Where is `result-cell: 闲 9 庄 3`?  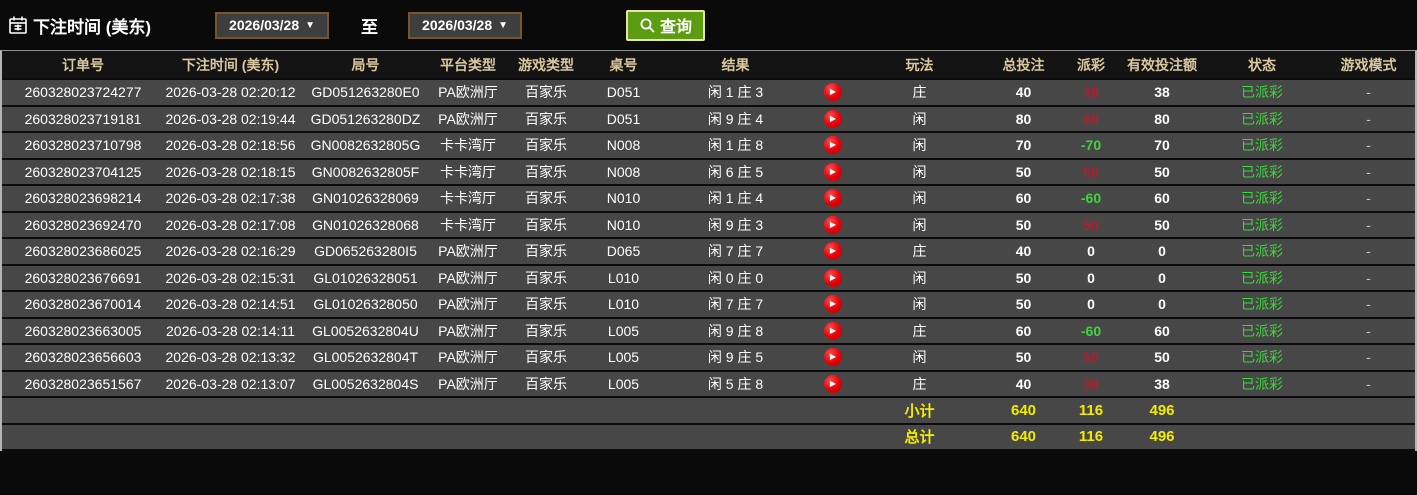
result-cell: 闲 9 庄 3 is located at coordinates (735, 225).